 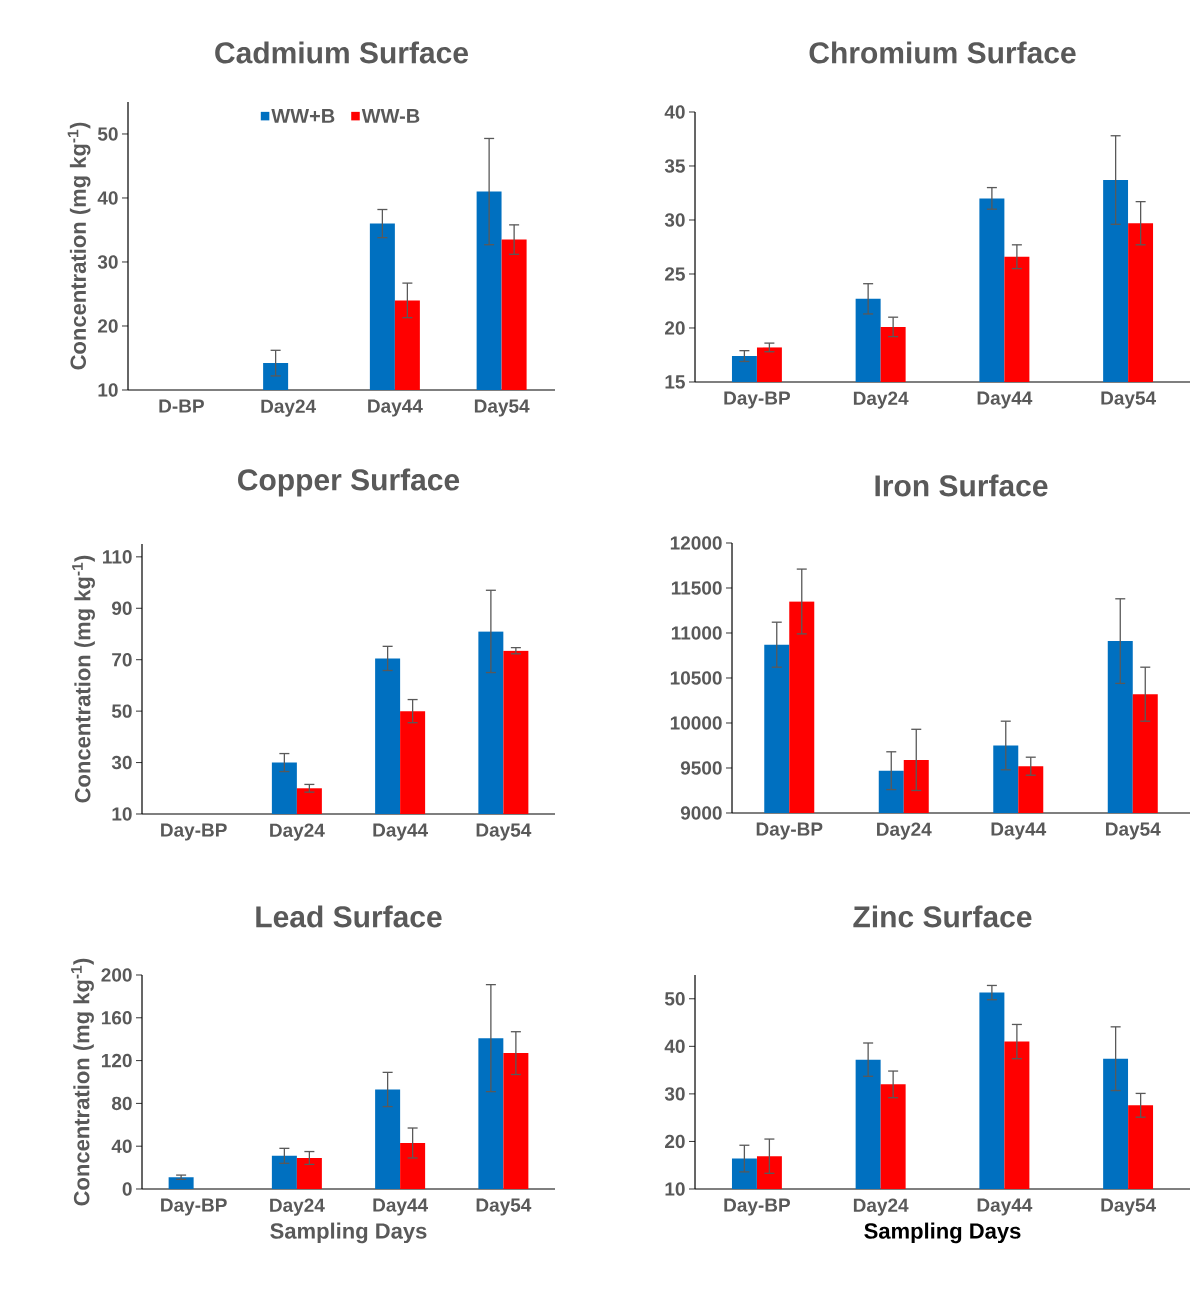 What do you see at coordinates (116, 1060) in the screenshot?
I see `y-tick-label: 120` at bounding box center [116, 1060].